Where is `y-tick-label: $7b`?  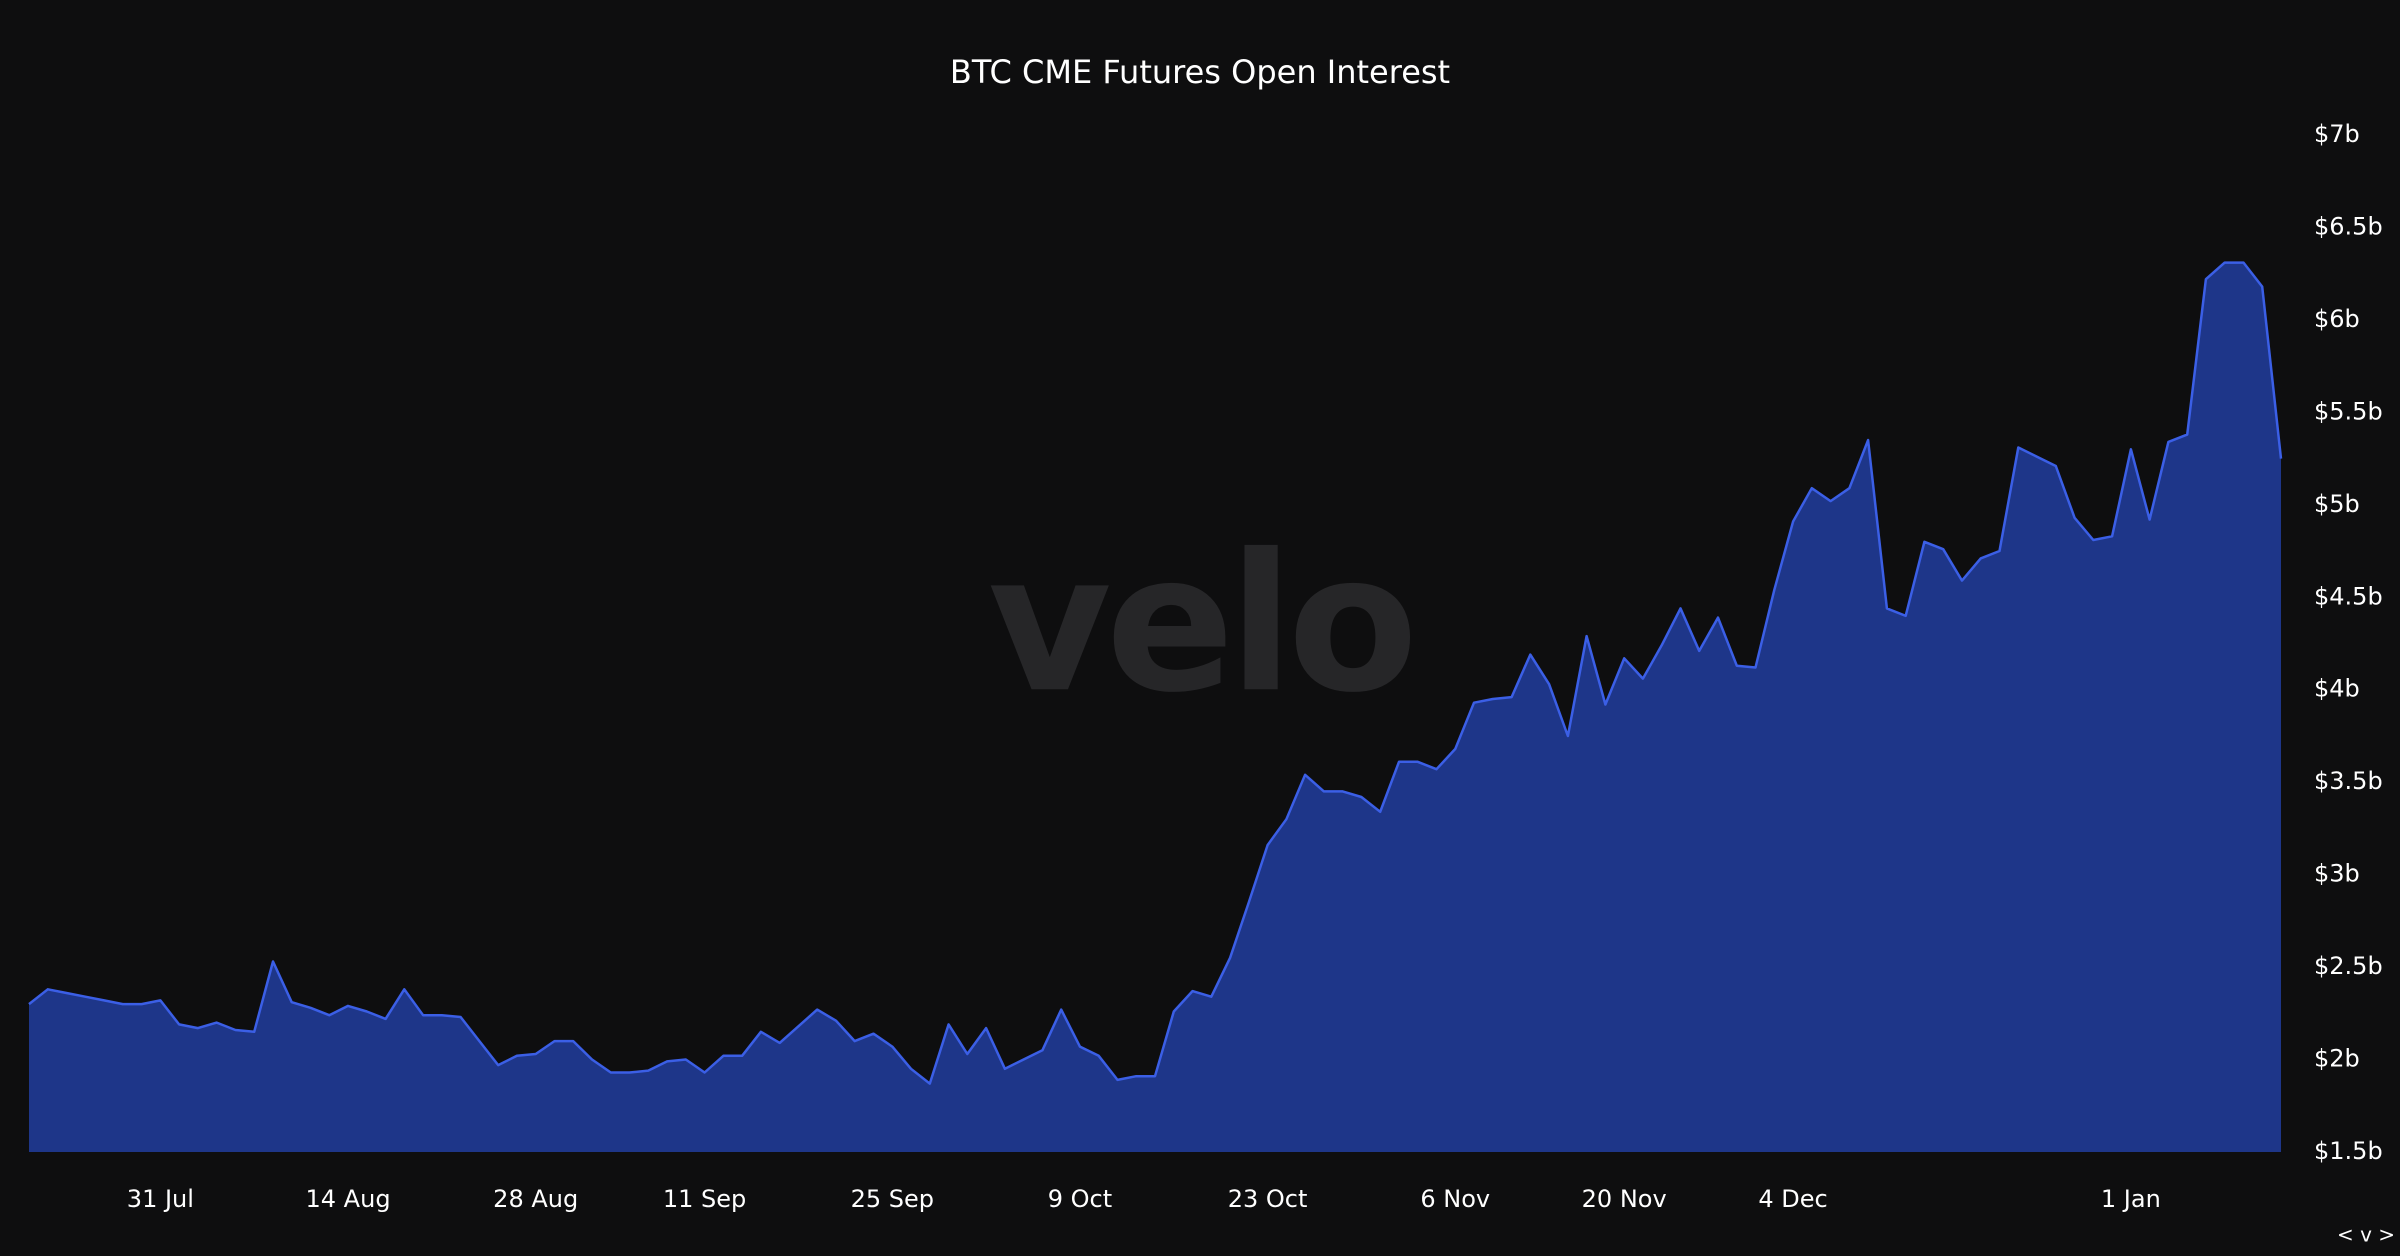
y-tick-label: $7b is located at coordinates (2337, 134).